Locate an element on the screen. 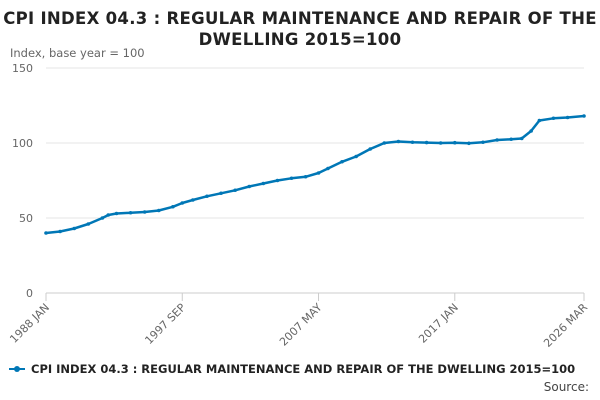  x-tick-label: 1997 SEP is located at coordinates (165, 324).